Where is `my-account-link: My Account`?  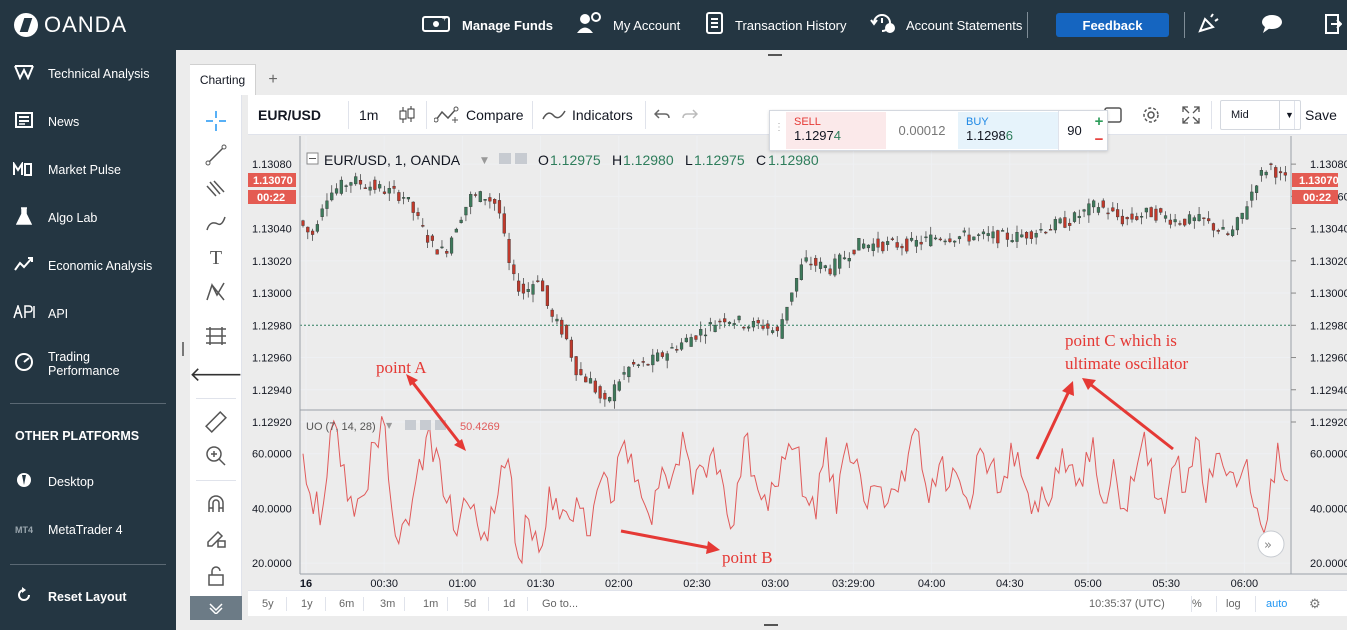 my-account-link: My Account is located at coordinates (628, 25).